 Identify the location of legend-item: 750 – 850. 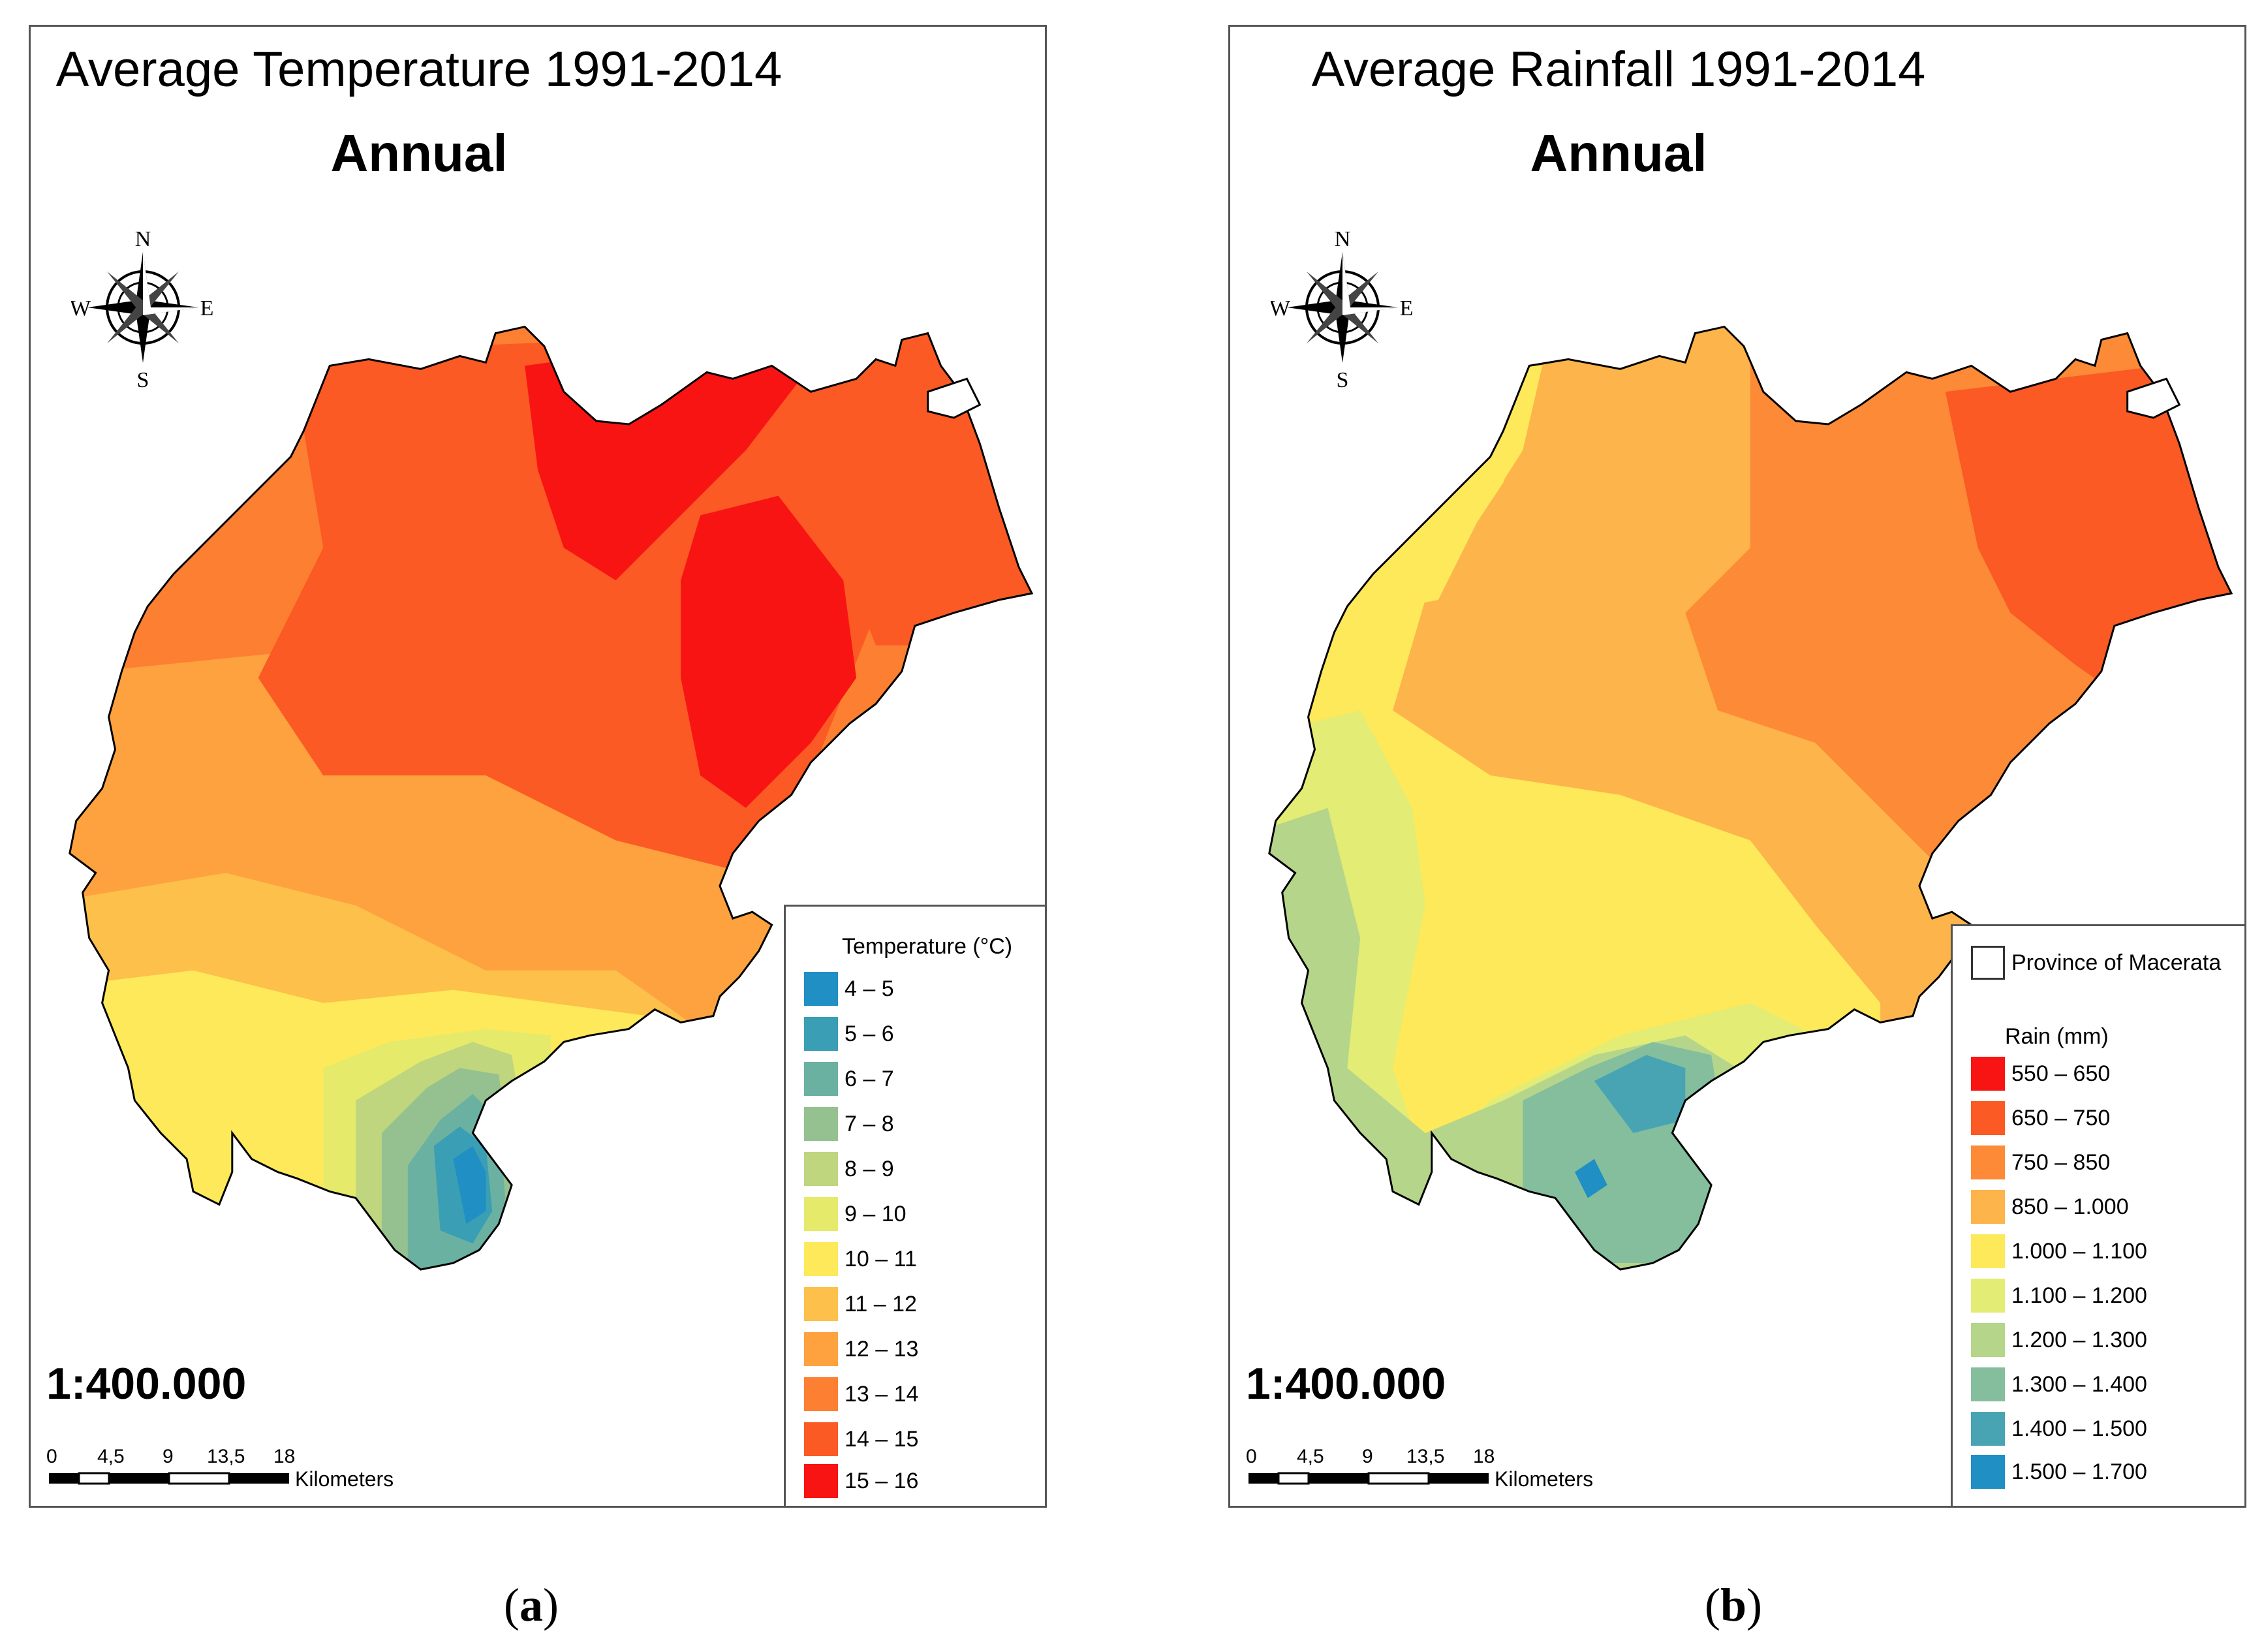
(2040, 1162).